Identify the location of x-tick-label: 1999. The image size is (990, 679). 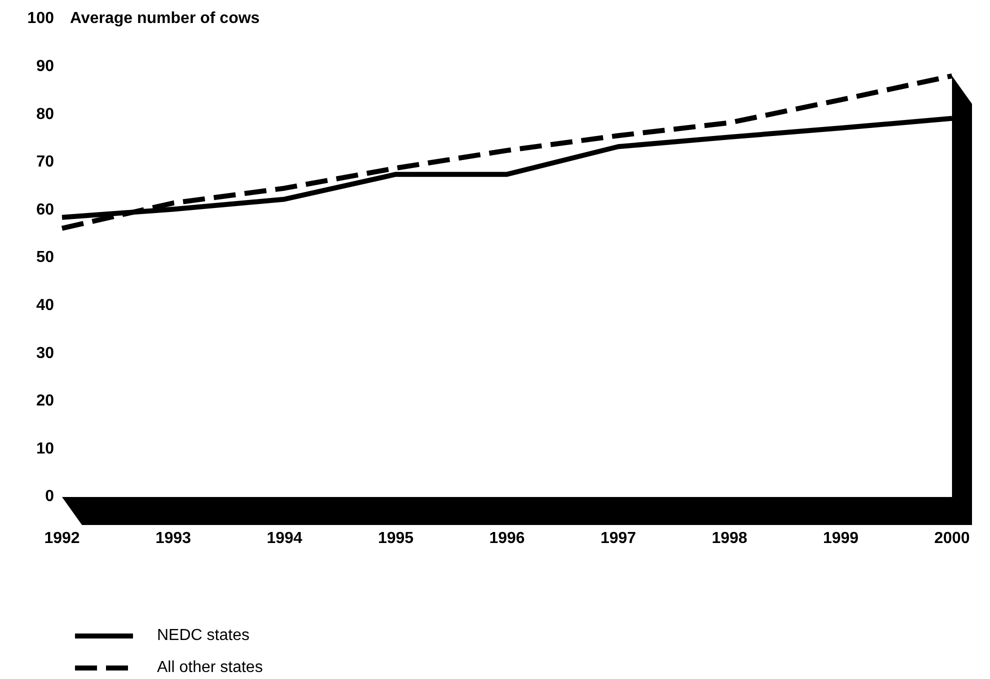
(840, 538).